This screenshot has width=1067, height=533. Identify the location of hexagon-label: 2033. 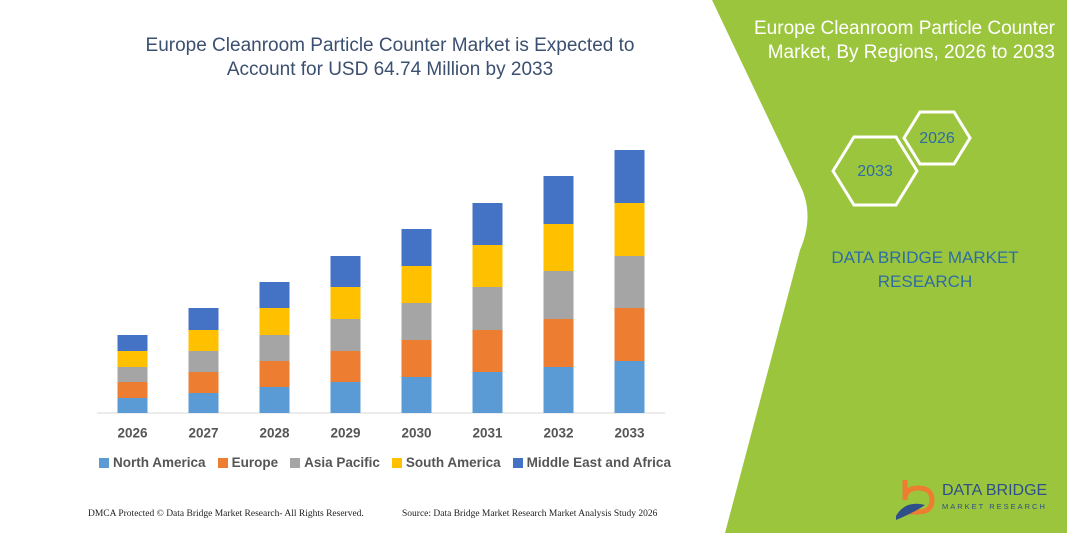
(875, 171).